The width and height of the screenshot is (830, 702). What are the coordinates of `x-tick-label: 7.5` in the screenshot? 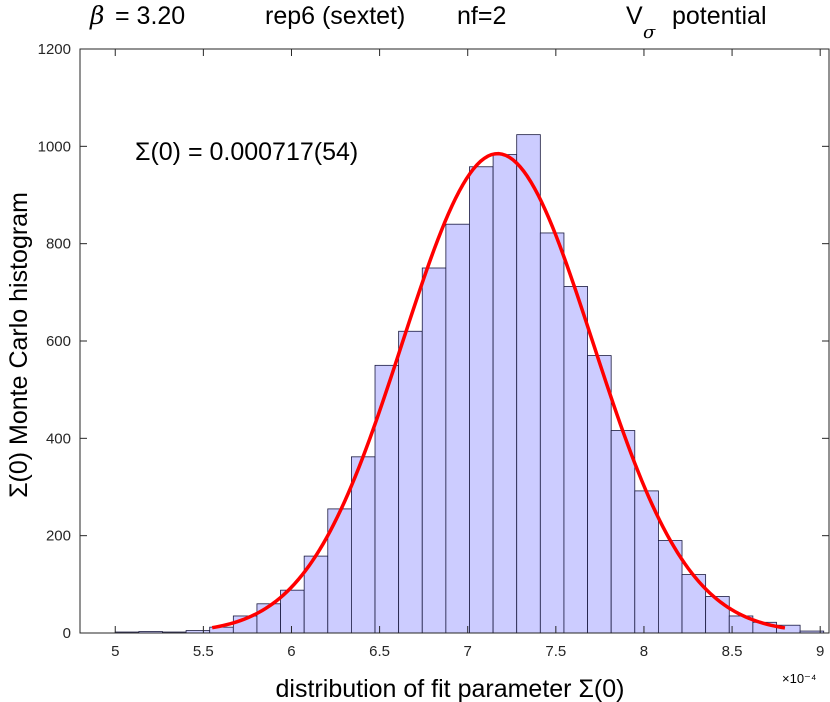 It's located at (555, 651).